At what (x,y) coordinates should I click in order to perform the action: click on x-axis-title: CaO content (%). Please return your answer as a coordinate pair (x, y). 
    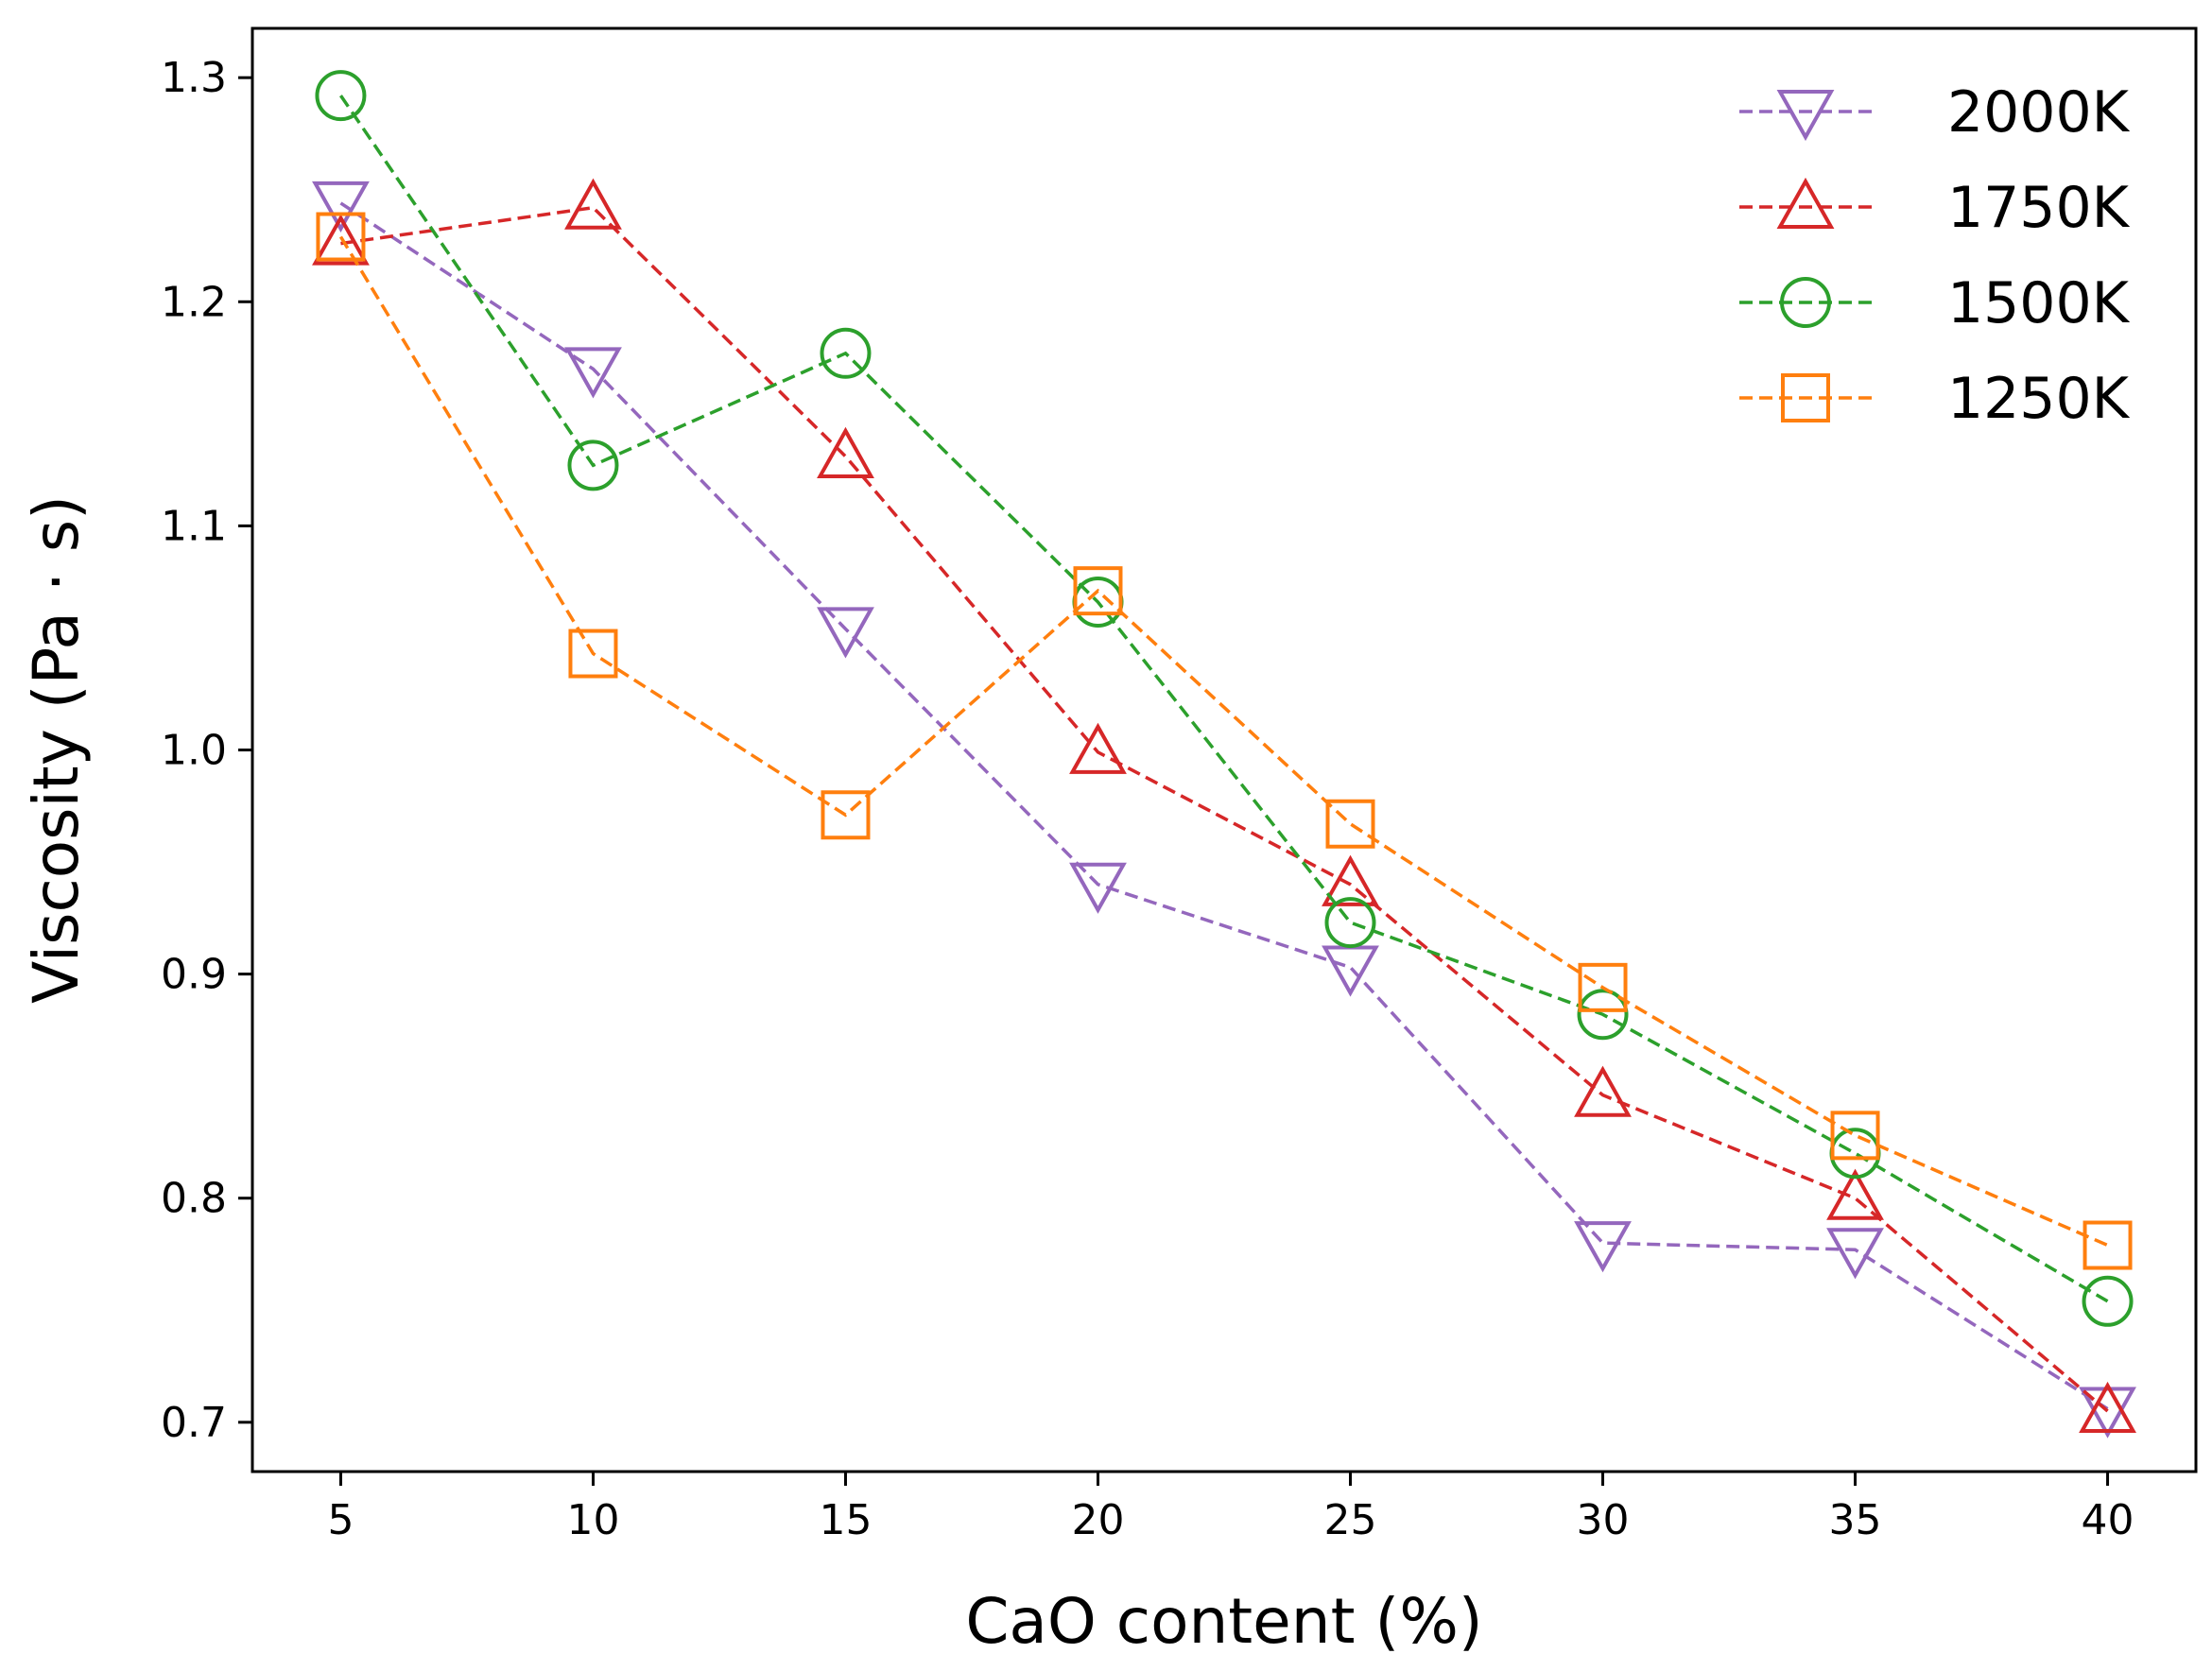
    Looking at the image, I should click on (1223, 1621).